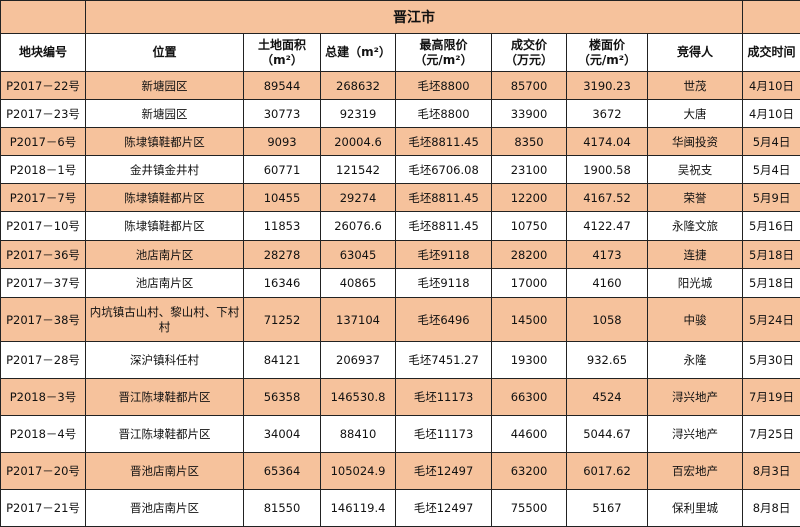  Describe the element at coordinates (165, 53) in the screenshot. I see `header-location: 位置` at that location.